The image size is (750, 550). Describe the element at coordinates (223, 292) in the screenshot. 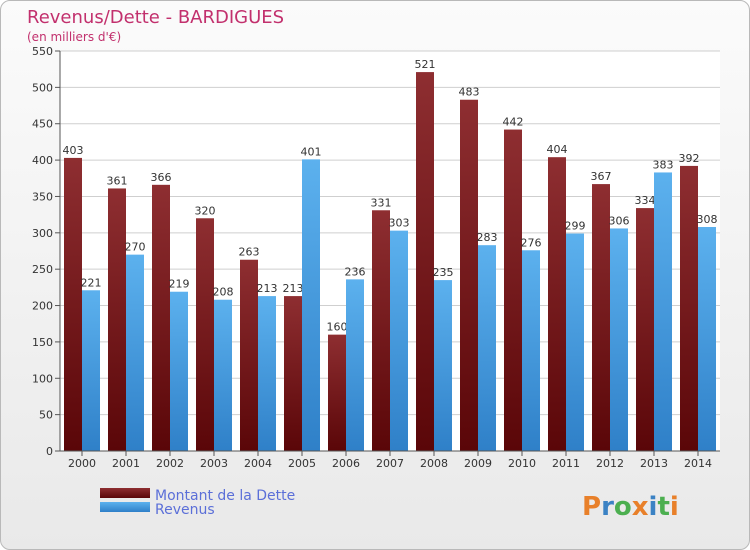

I see `data-label: 208` at that location.